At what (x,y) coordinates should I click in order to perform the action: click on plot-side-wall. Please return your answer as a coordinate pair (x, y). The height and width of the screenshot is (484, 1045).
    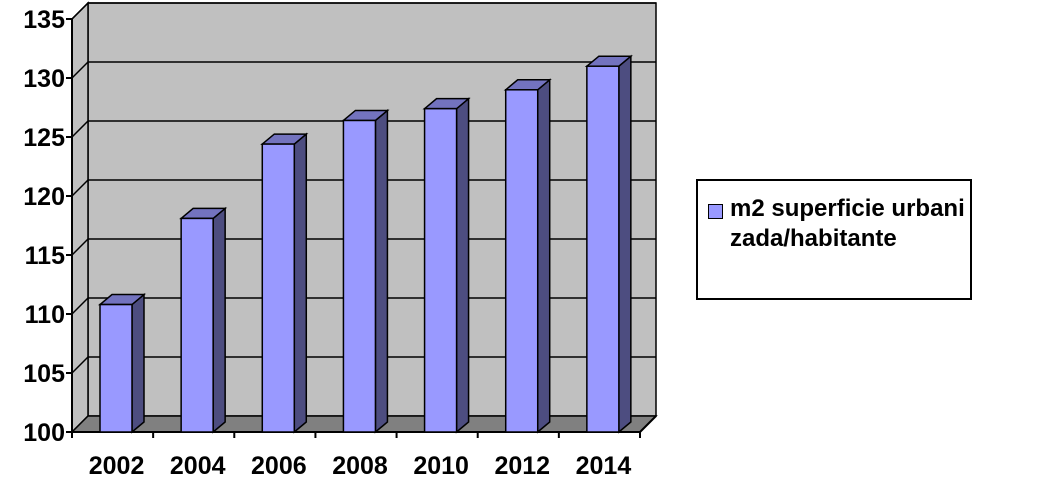
    Looking at the image, I should click on (80, 217).